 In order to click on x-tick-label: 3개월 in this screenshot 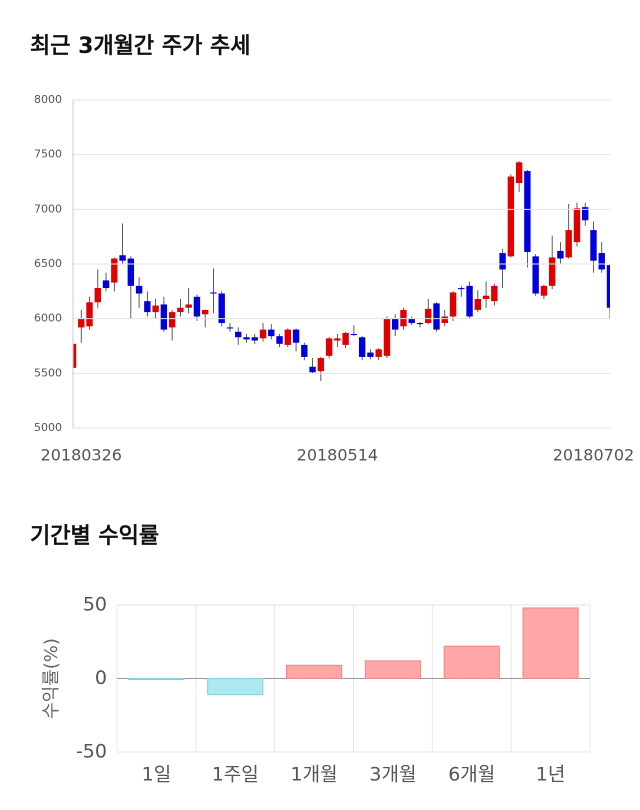, I will do `click(392, 775)`.